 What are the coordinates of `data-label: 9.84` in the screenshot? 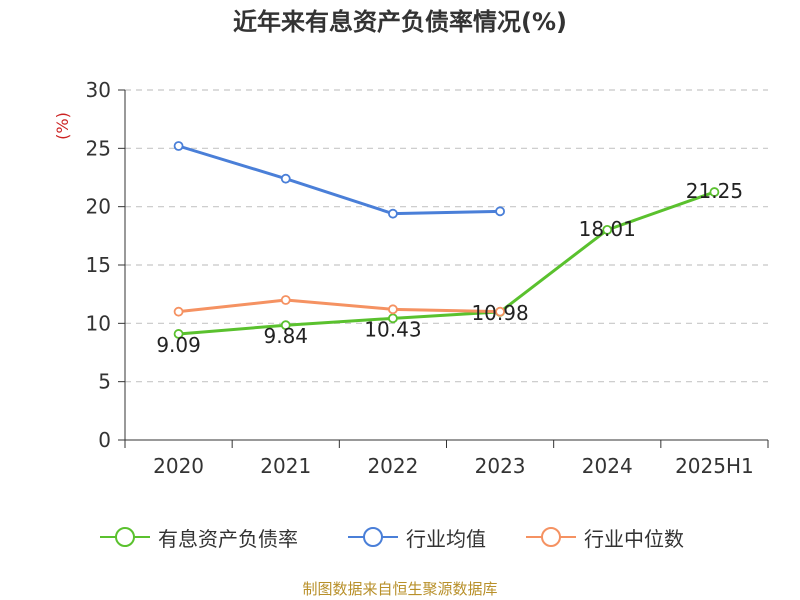 It's located at (285, 336).